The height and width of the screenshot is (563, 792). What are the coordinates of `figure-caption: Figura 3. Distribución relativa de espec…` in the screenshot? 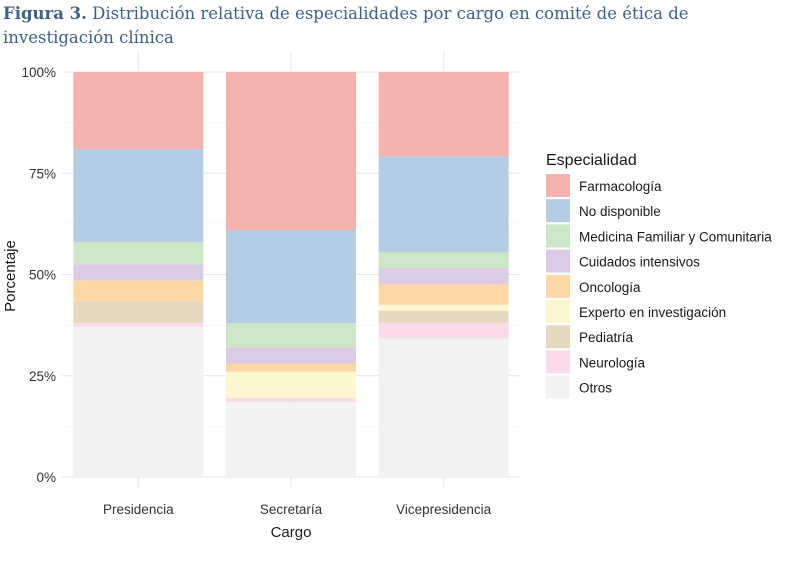 It's located at (395, 26).